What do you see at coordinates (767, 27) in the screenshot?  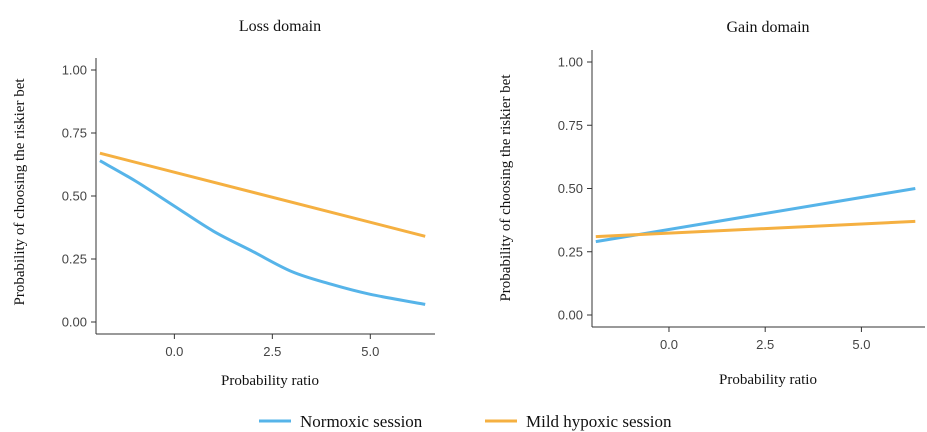 I see `chart-title: Gain domain` at bounding box center [767, 27].